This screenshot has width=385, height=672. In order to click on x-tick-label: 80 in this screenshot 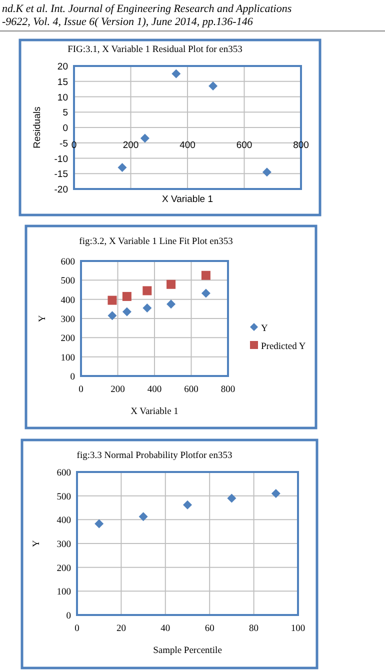, I will do `click(254, 629)`.